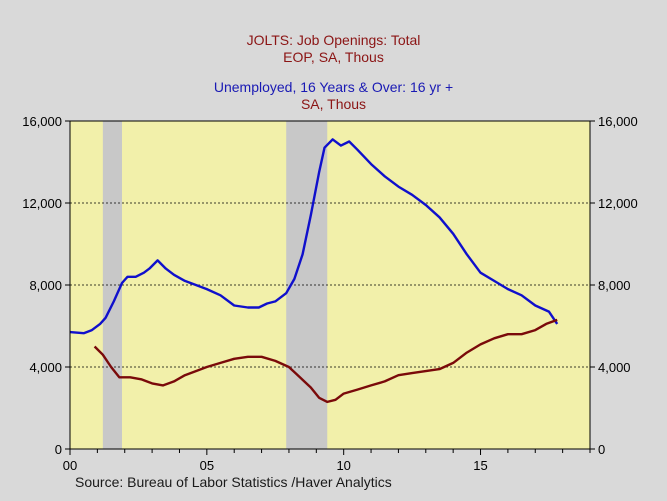 The image size is (667, 501). What do you see at coordinates (618, 203) in the screenshot?
I see `y-tick-label-right: 12,000` at bounding box center [618, 203].